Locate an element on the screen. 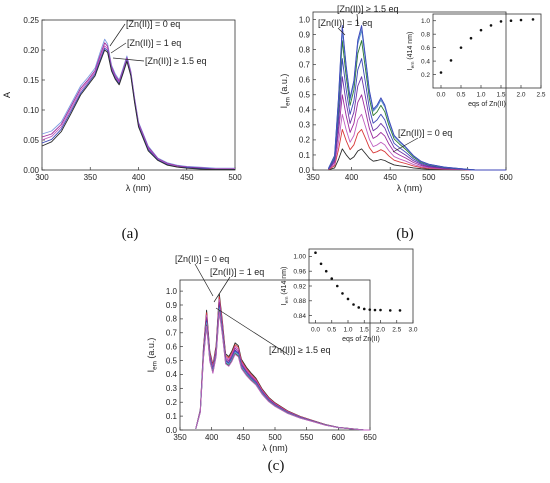 This screenshot has width=550, height=483. chart-a-y-axis-label: A is located at coordinates (7, 95).